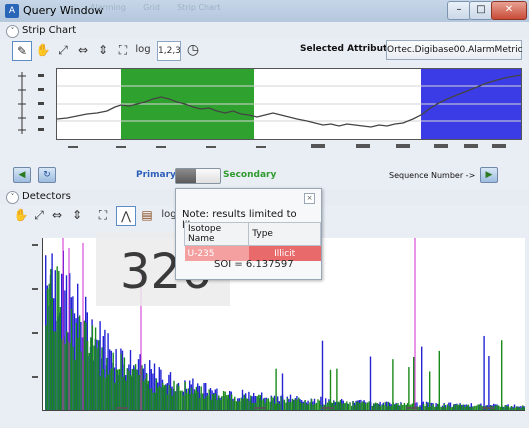  What do you see at coordinates (22, 175) in the screenshot?
I see `back-arrow-icon: ◀` at bounding box center [22, 175].